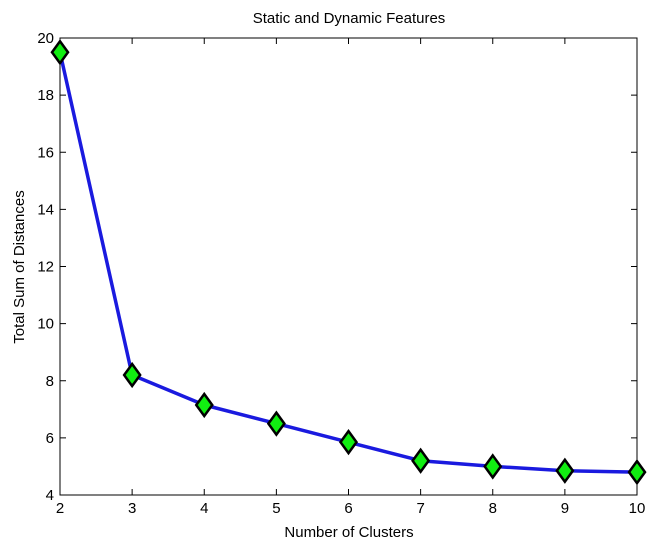 The height and width of the screenshot is (539, 648). I want to click on y-tick-label: 16, so click(45, 152).